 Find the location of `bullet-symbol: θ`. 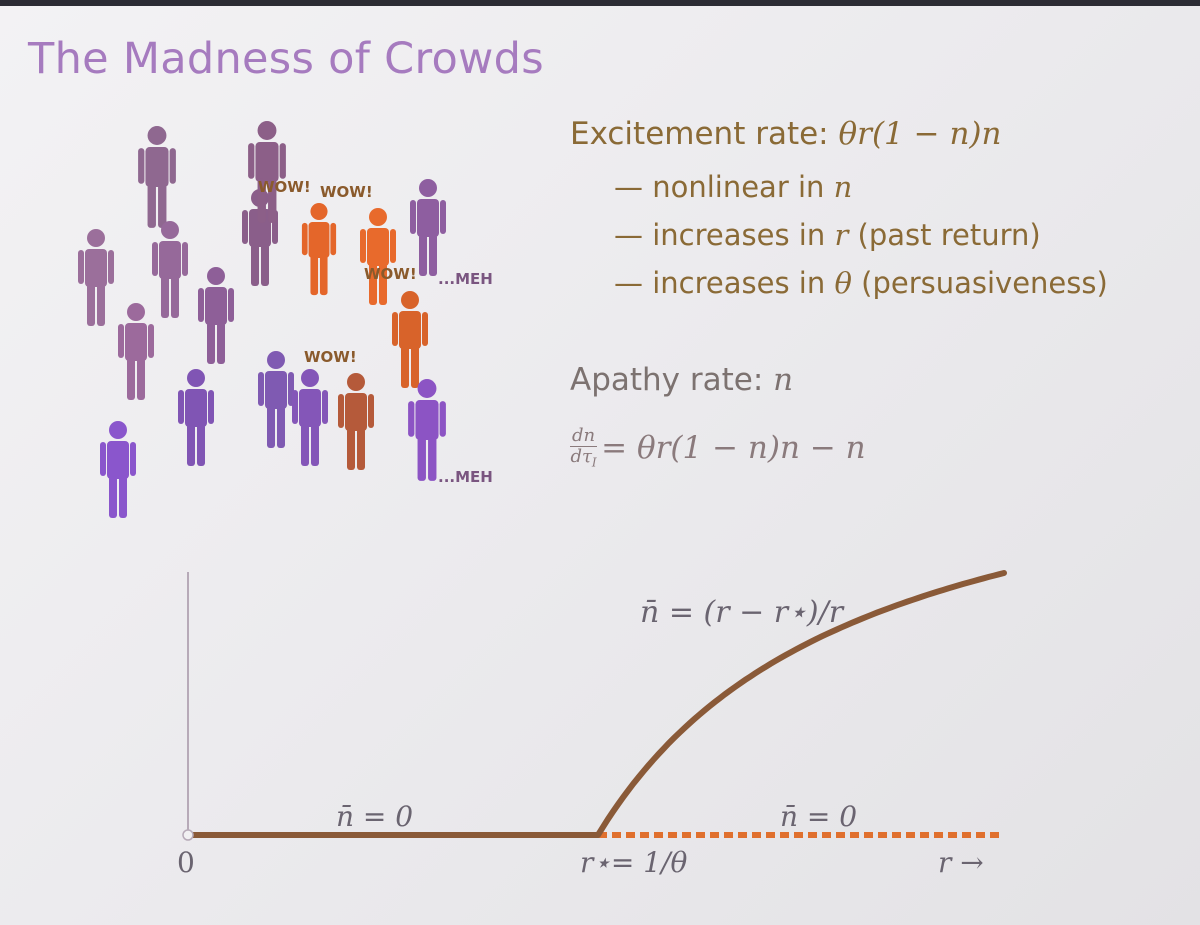

bullet-symbol: θ is located at coordinates (843, 283).